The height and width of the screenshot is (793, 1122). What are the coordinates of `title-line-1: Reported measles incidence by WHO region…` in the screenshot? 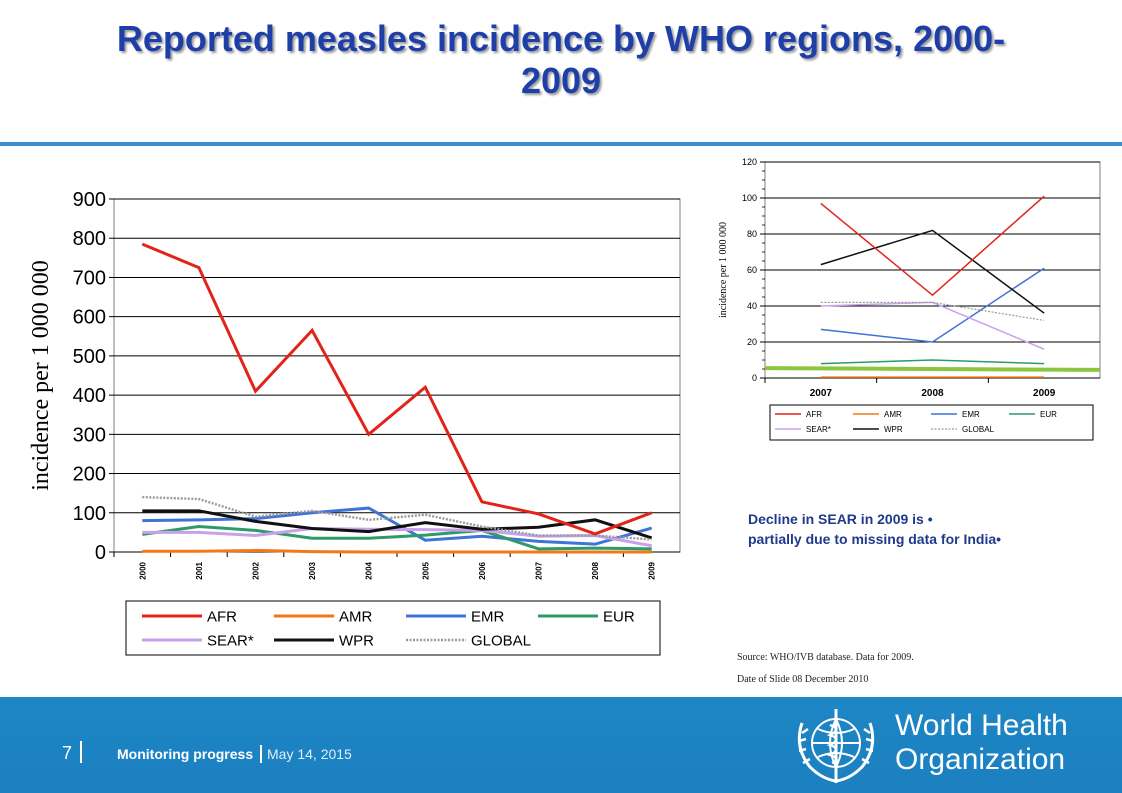 It's located at (561, 38).